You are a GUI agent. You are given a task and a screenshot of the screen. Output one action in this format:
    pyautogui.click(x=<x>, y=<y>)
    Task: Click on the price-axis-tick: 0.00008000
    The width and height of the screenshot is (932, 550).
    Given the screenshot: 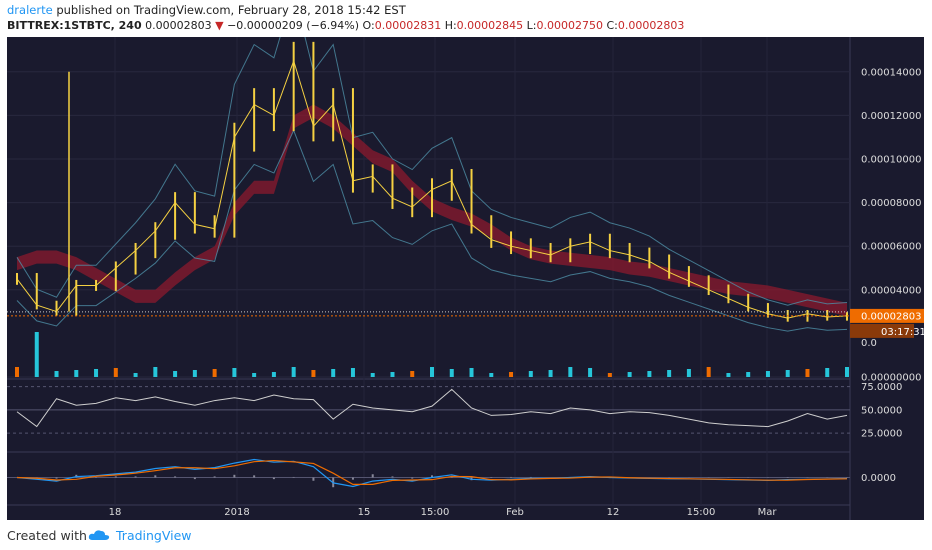 What is the action you would take?
    pyautogui.click(x=891, y=203)
    